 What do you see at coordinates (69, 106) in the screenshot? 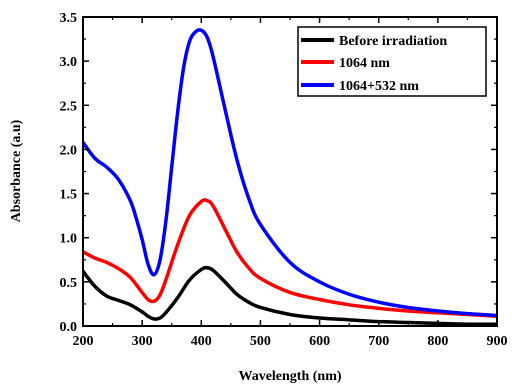
I see `y-tick-label: 2.5` at bounding box center [69, 106].